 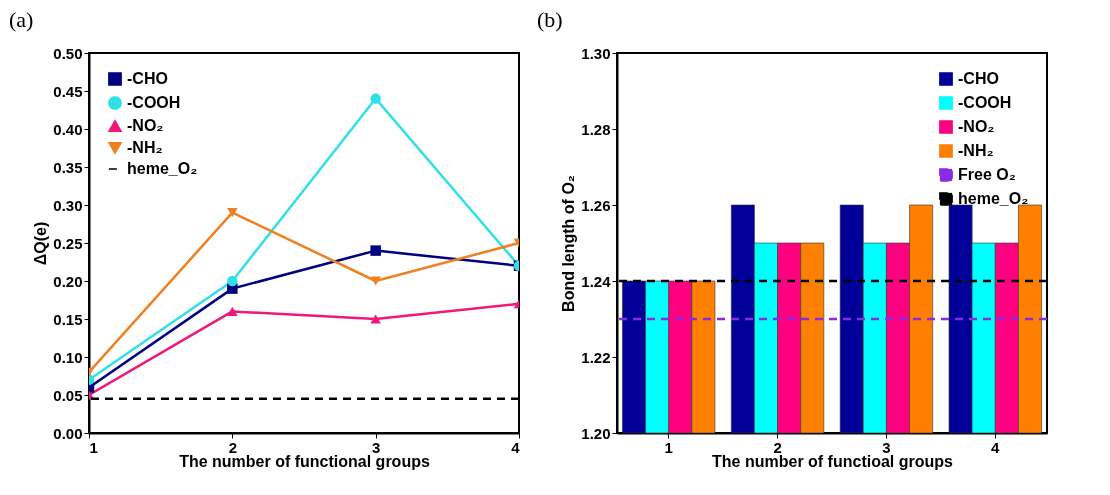 What do you see at coordinates (596, 357) in the screenshot?
I see `y-tick-label: 1.22` at bounding box center [596, 357].